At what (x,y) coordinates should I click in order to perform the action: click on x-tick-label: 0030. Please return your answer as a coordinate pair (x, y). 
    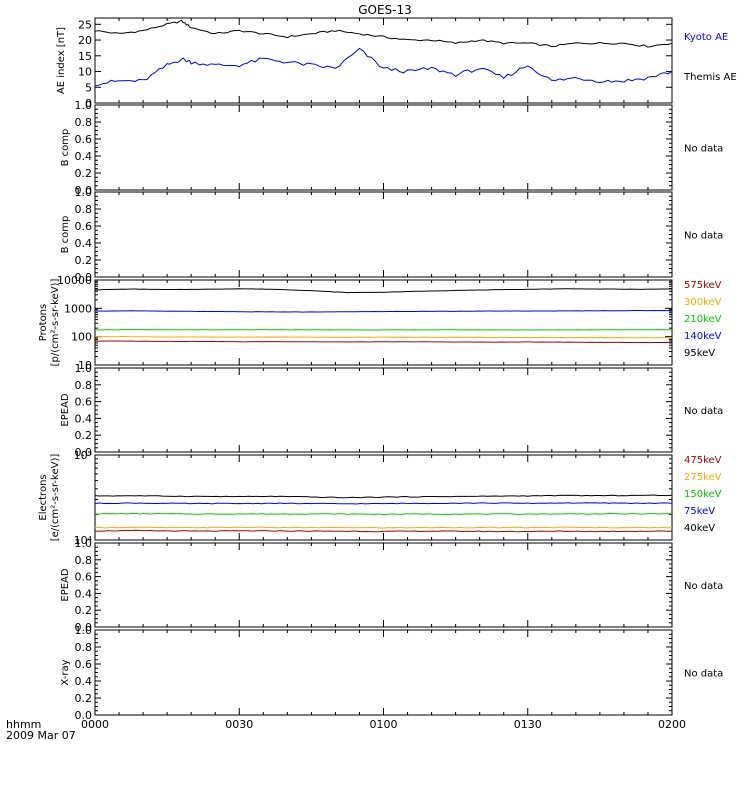
    Looking at the image, I should click on (239, 724).